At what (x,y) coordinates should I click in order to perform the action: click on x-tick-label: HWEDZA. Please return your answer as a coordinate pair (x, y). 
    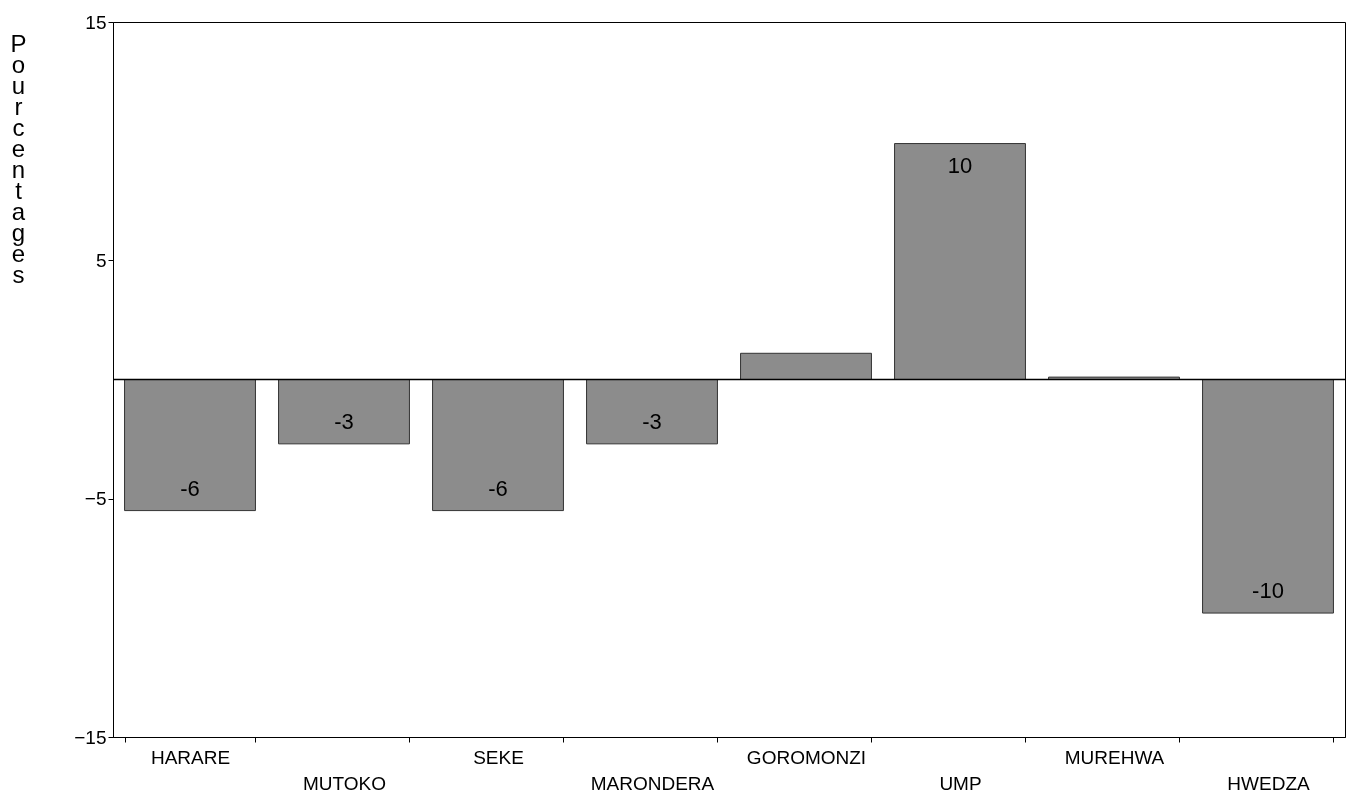
    Looking at the image, I should click on (1268, 783).